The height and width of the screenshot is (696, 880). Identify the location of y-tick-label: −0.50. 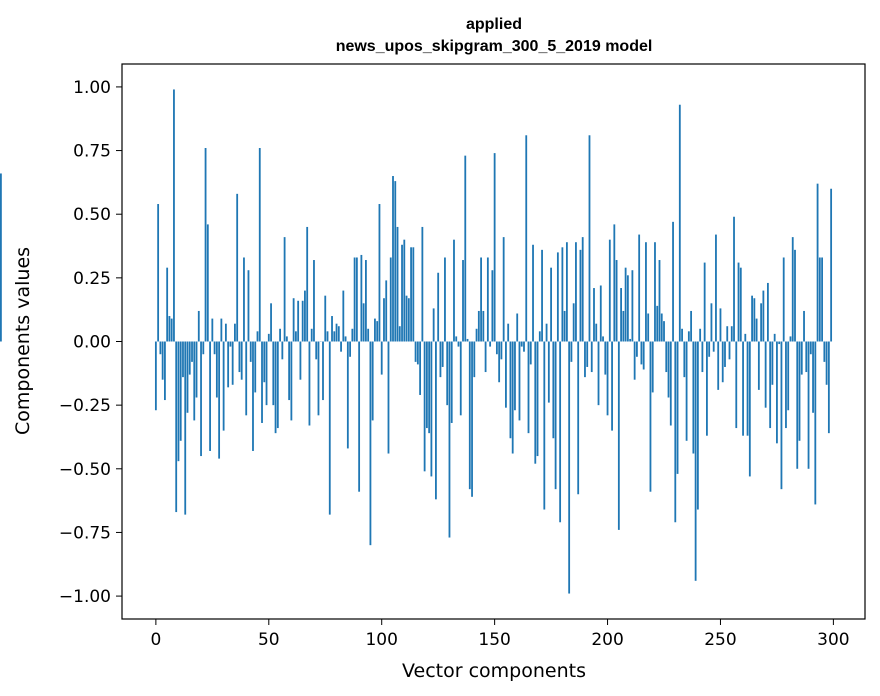
(85, 470).